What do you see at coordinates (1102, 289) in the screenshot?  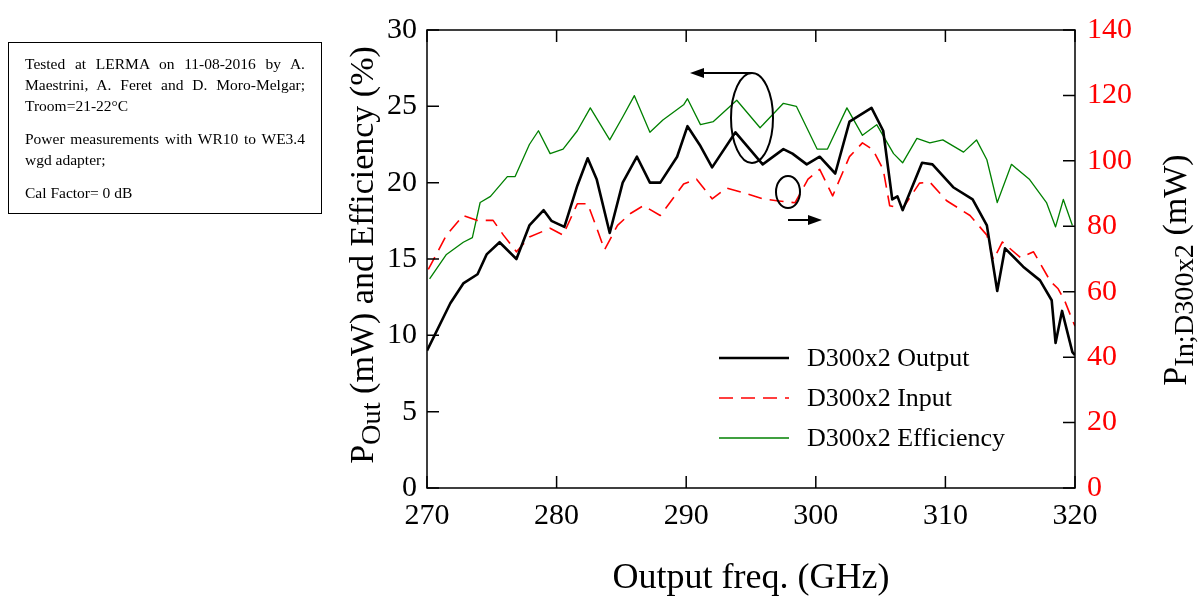 I see `y2-tick-label: 60` at bounding box center [1102, 289].